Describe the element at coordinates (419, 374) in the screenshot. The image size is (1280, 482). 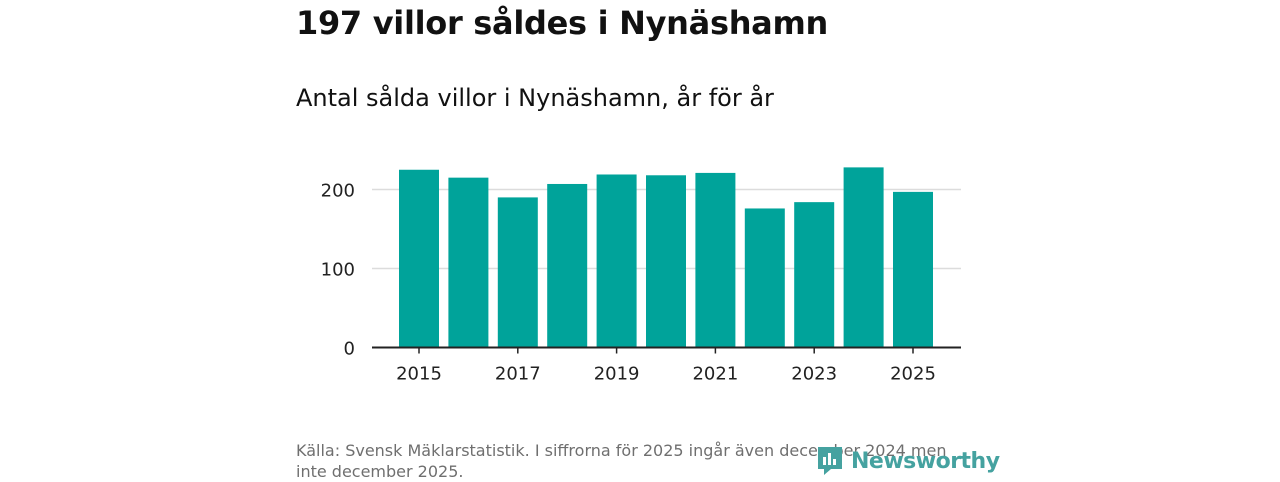
I see `x-tick-label-2015: 2015` at that location.